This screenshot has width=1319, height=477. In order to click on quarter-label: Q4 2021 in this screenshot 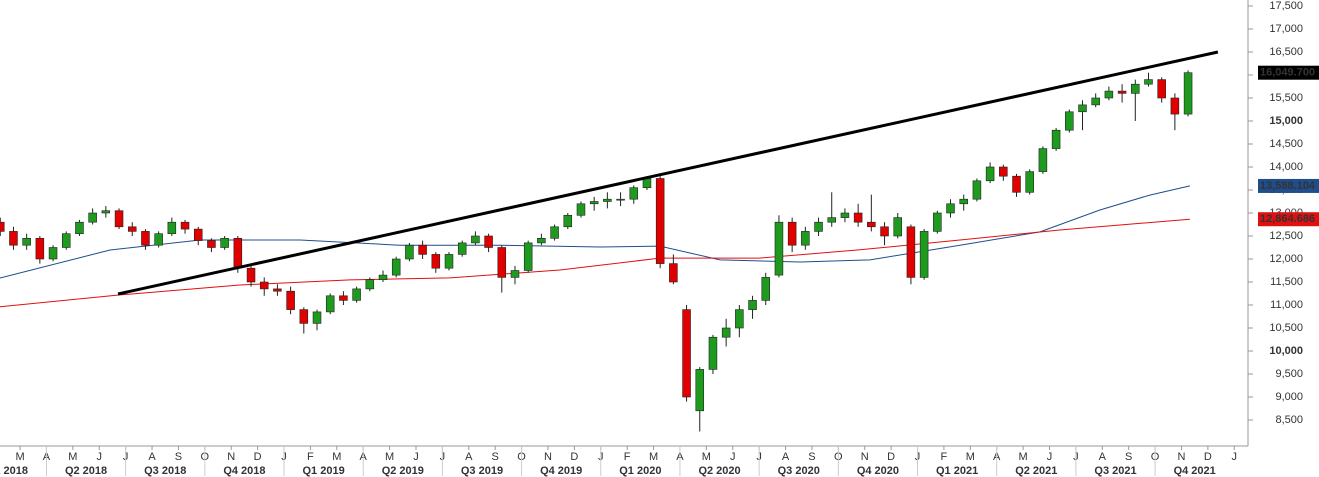, I will do `click(1195, 471)`.